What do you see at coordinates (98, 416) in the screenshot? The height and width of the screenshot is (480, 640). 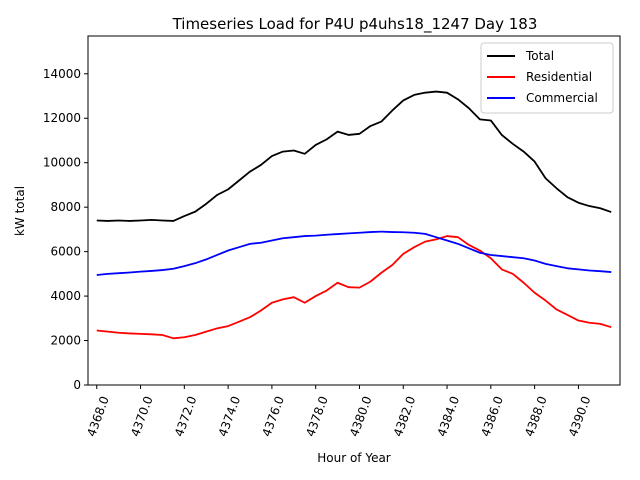 I see `x-tick-label: 4368.0` at bounding box center [98, 416].